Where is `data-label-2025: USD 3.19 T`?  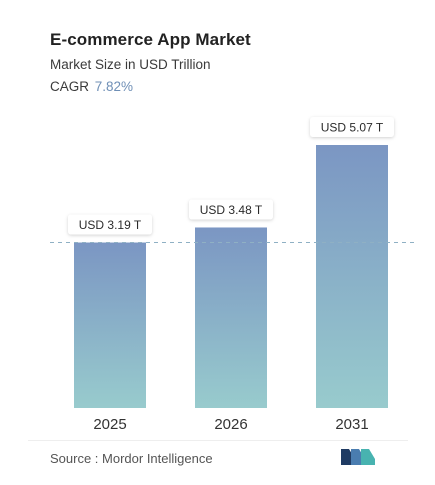 data-label-2025: USD 3.19 T is located at coordinates (110, 224).